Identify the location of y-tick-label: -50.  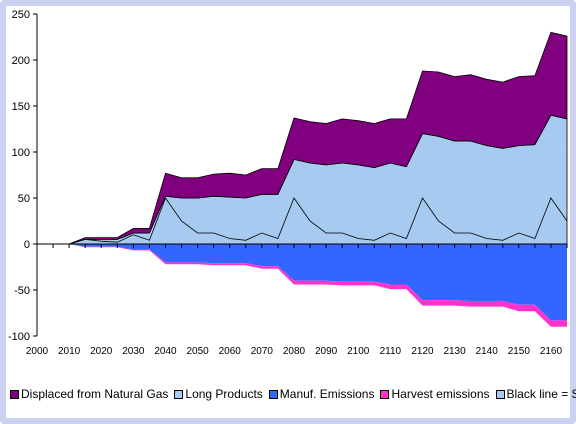
(22, 291).